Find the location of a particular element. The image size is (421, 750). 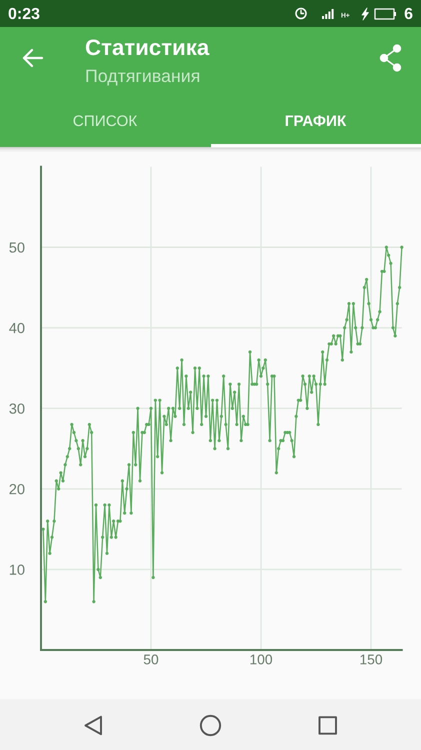

chart-title: Статистика is located at coordinates (148, 47).